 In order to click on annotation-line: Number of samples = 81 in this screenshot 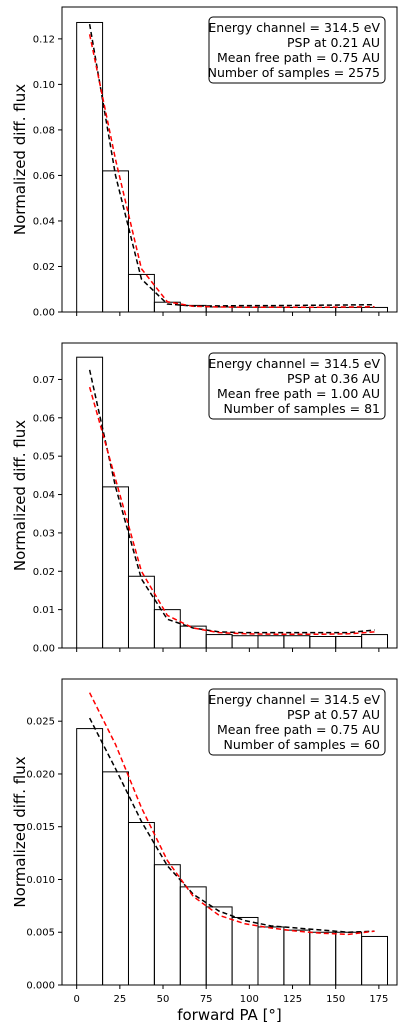, I will do `click(302, 408)`.